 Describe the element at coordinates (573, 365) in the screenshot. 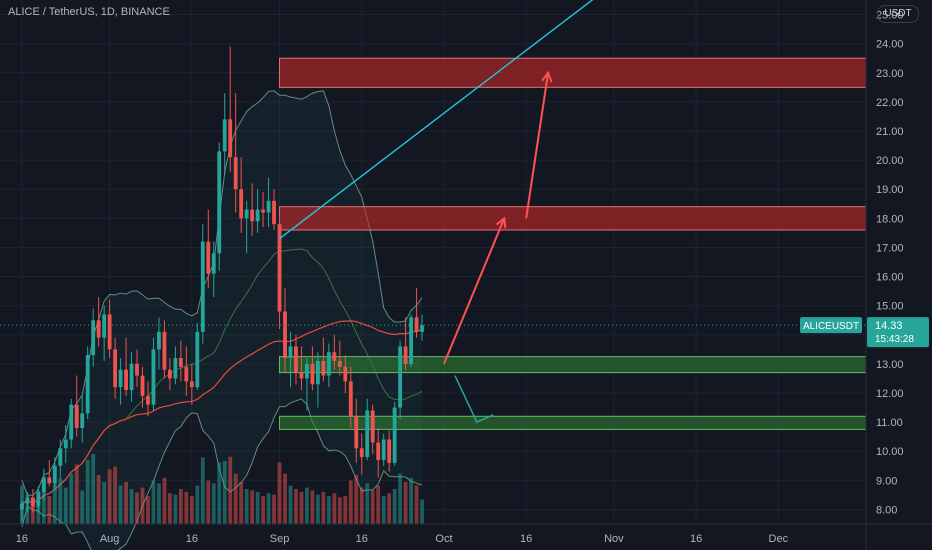

I see `support-zone` at that location.